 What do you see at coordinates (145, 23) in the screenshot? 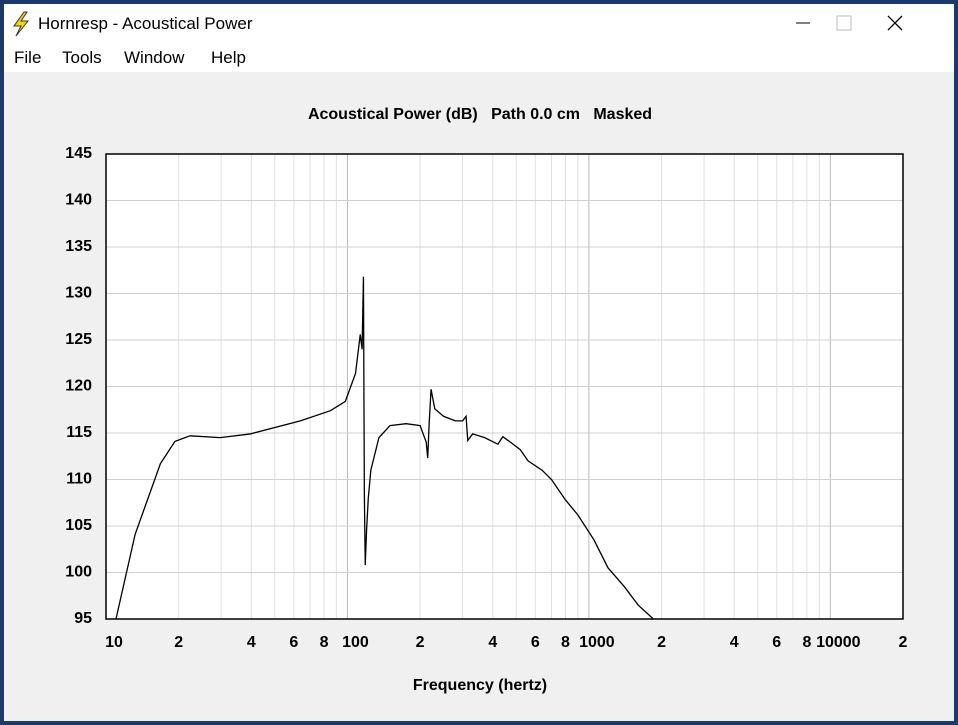
I see `window-title: Hornresp - Acoustical Power` at bounding box center [145, 23].